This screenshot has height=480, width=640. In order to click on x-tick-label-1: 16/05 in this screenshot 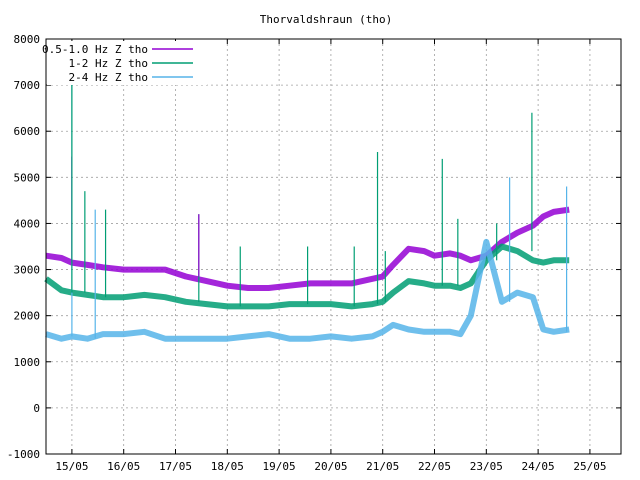, I will do `click(123, 466)`.